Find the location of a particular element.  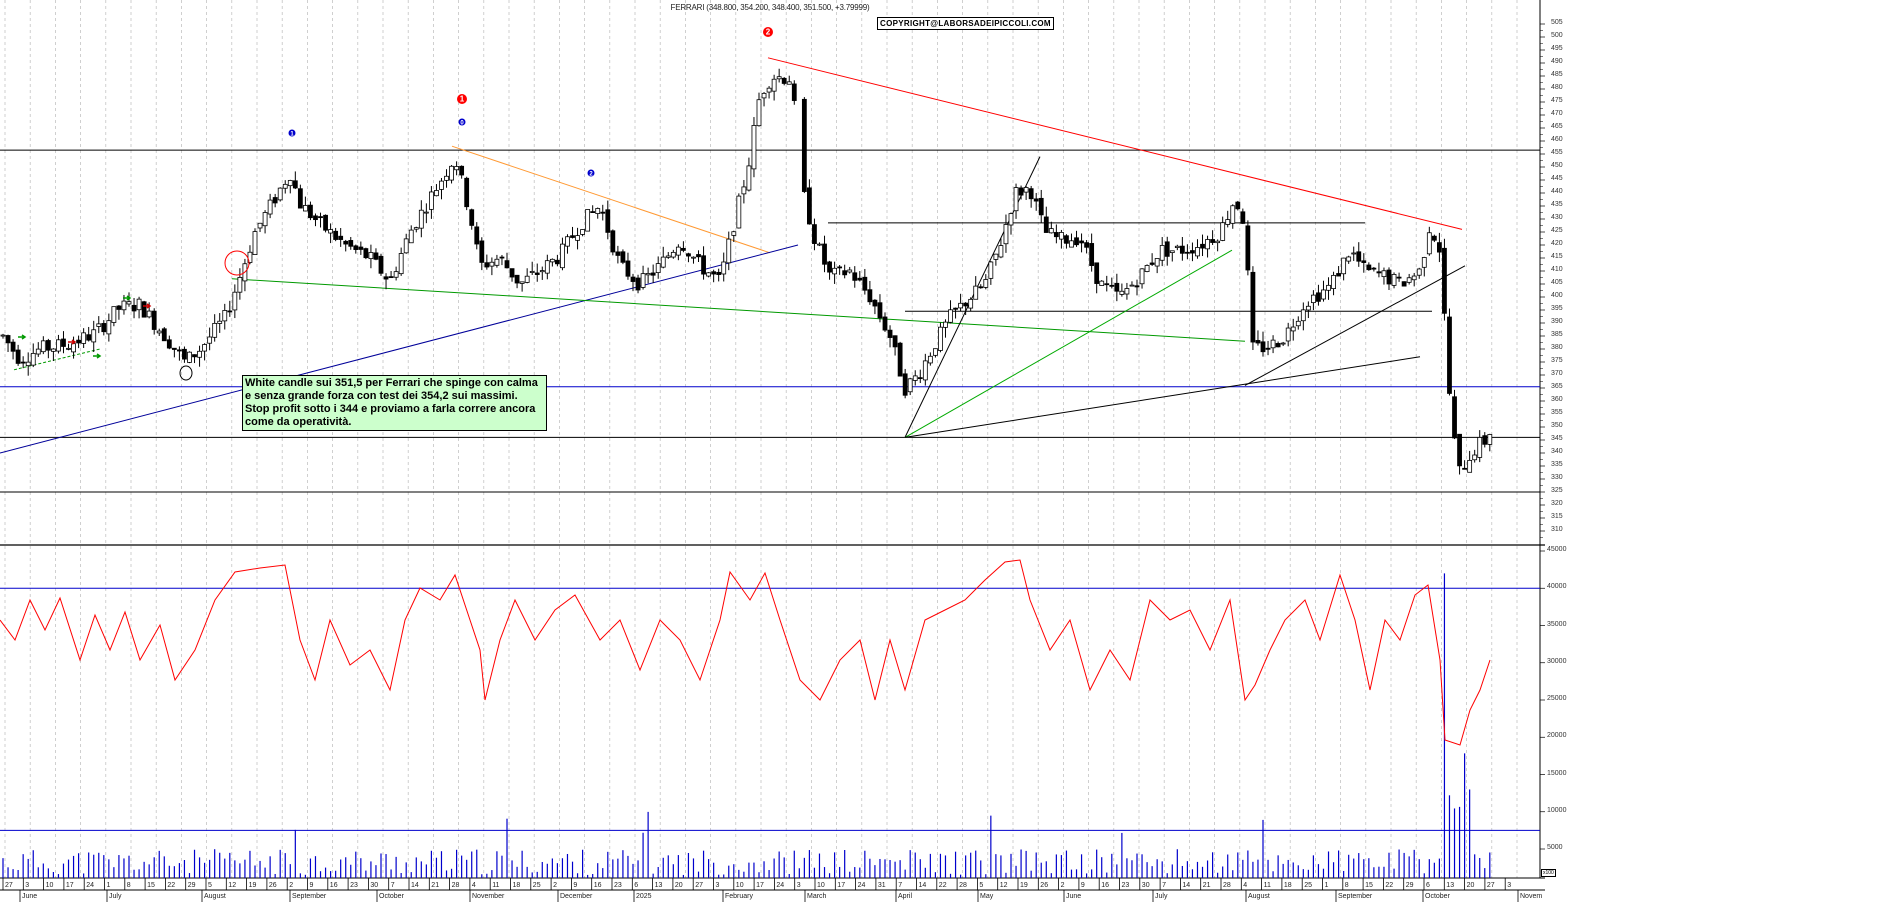

price-tick-label: 360 is located at coordinates (1557, 399).